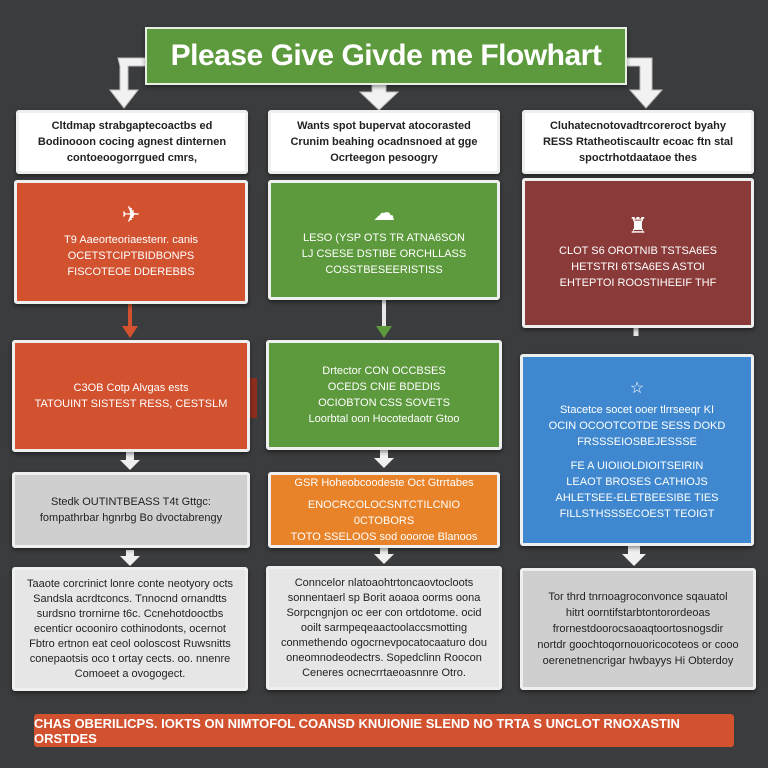 Image resolution: width=768 pixels, height=768 pixels. I want to click on col3-step4-line: frornestdoorocsaoaqtoortosnogsdir, so click(638, 629).